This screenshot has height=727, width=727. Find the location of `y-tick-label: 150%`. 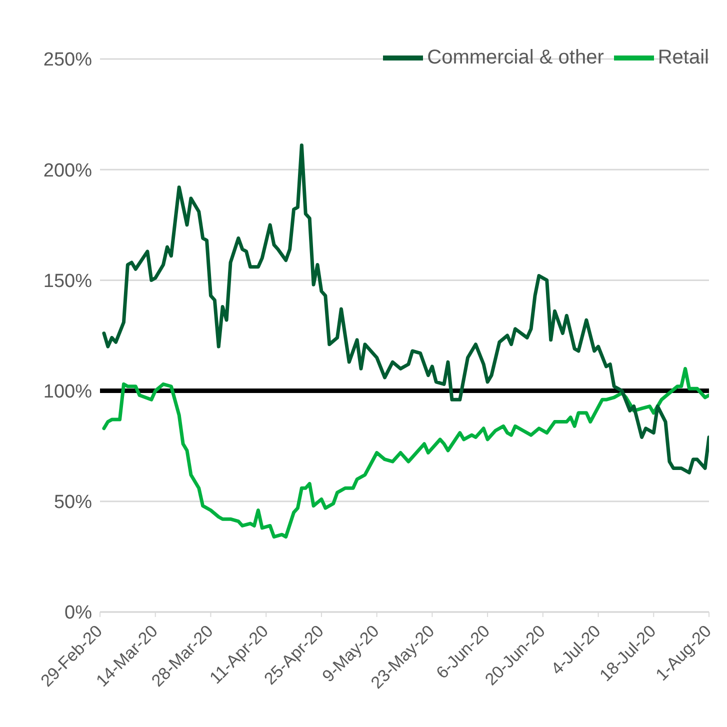

y-tick-label: 150% is located at coordinates (67, 281).